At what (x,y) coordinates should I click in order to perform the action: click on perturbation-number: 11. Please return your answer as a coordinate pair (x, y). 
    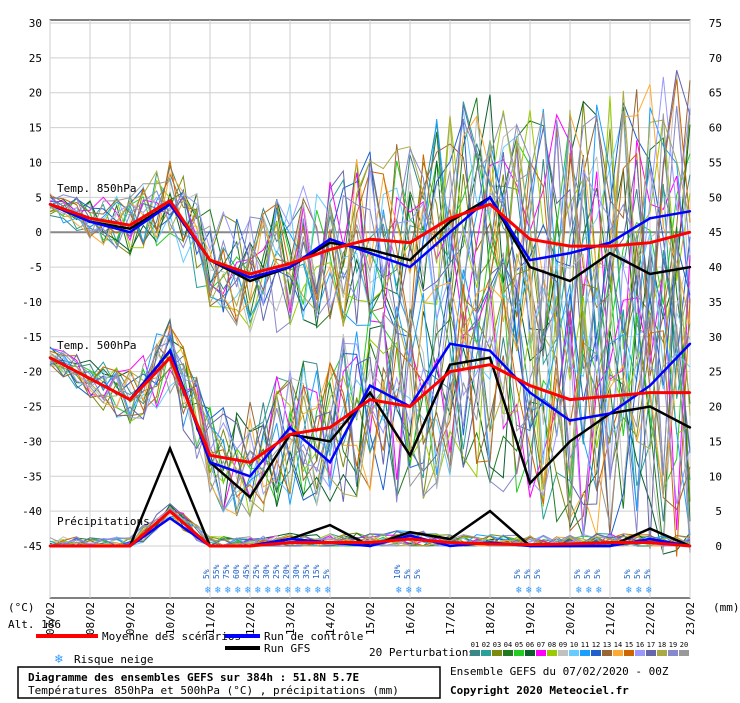
    Looking at the image, I should click on (585, 645).